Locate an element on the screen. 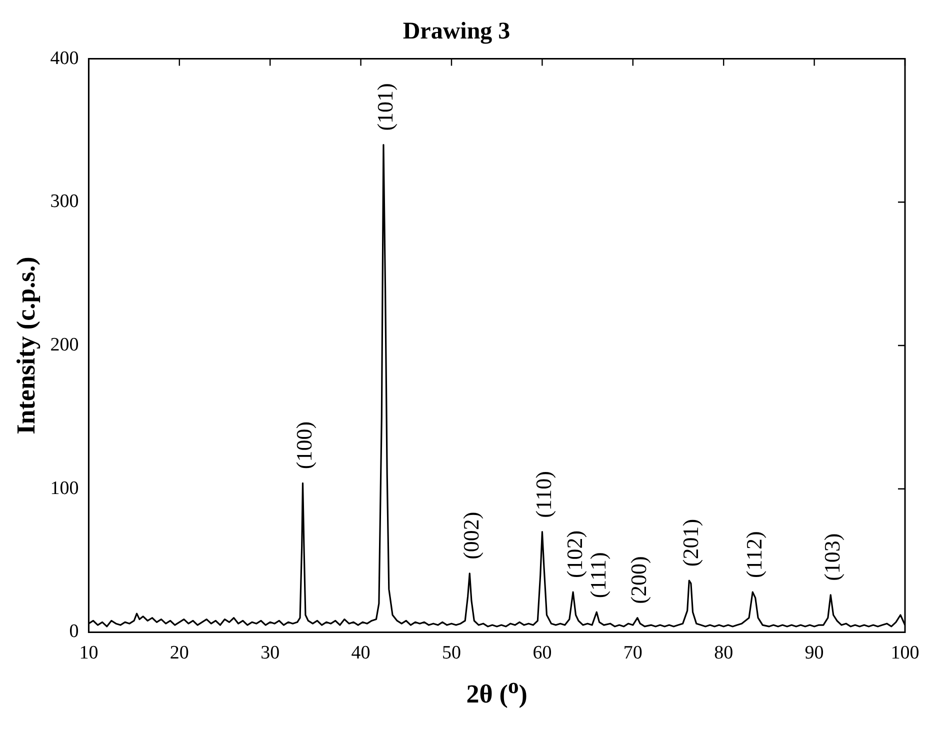 This screenshot has height=744, width=933. y-tick-label: 0 is located at coordinates (74, 631).